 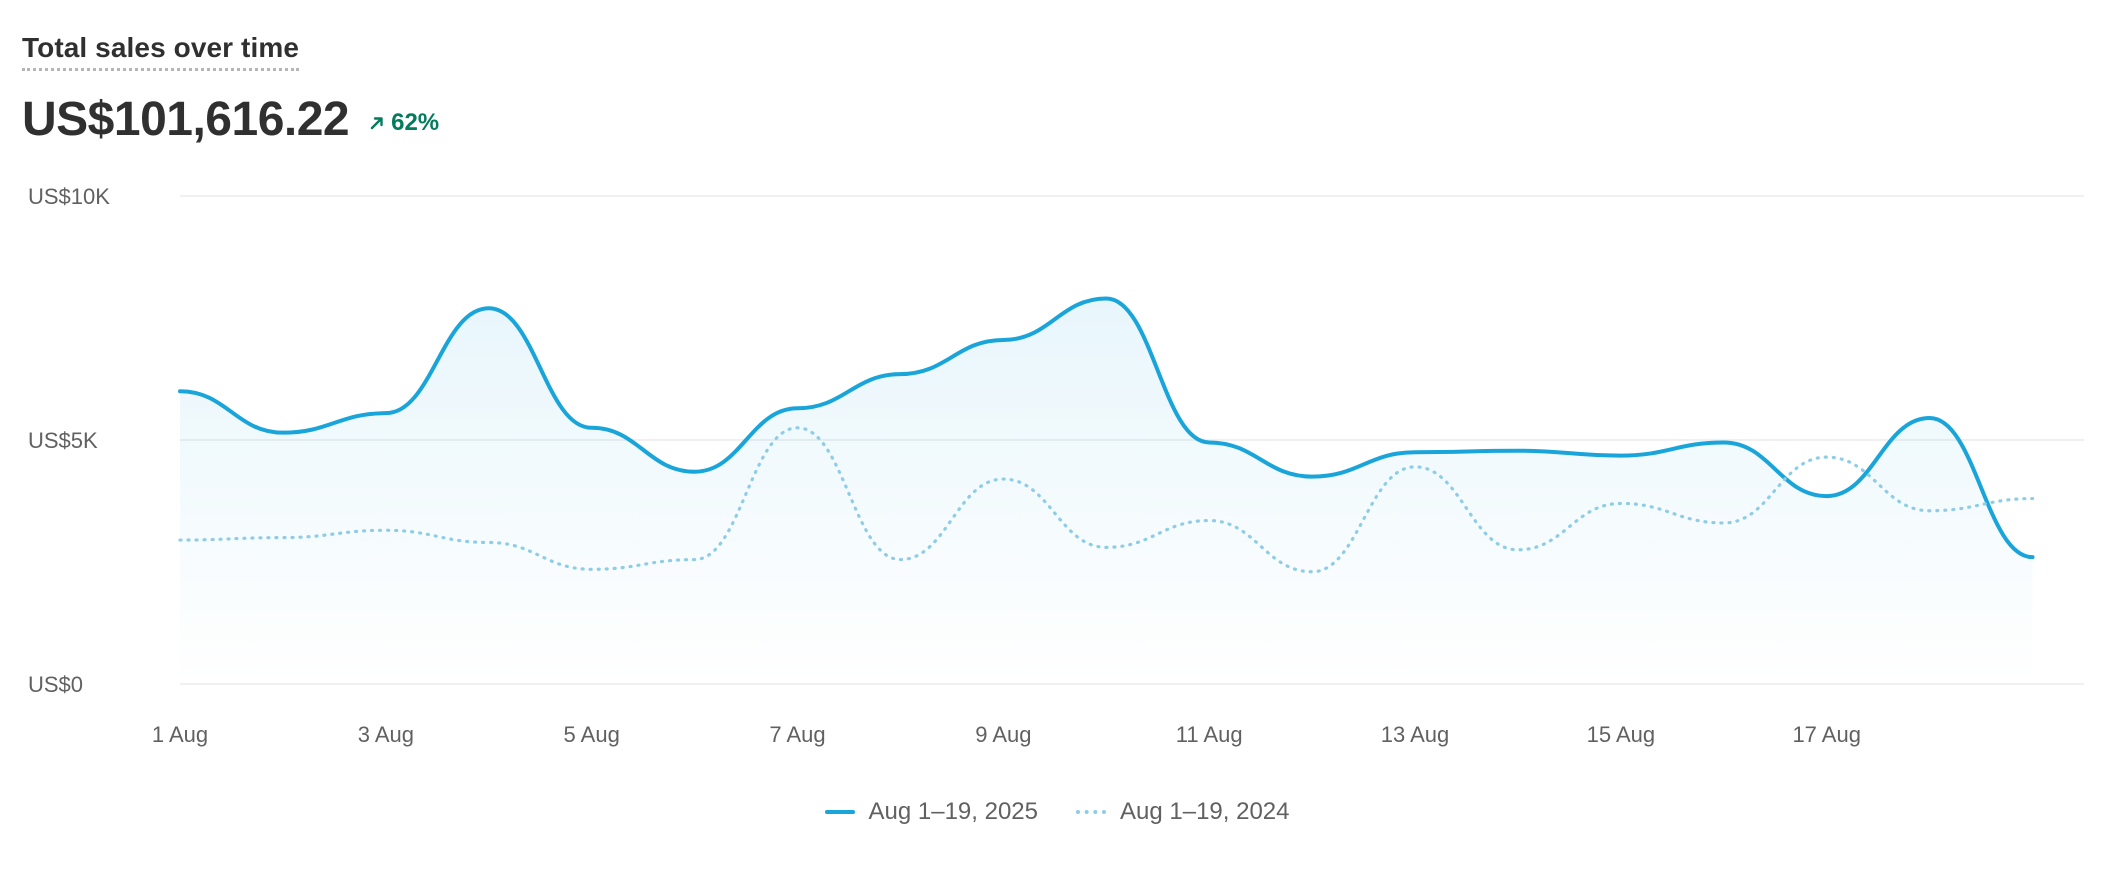 What do you see at coordinates (953, 811) in the screenshot?
I see `legend-label-current: Aug 1–19, 2025` at bounding box center [953, 811].